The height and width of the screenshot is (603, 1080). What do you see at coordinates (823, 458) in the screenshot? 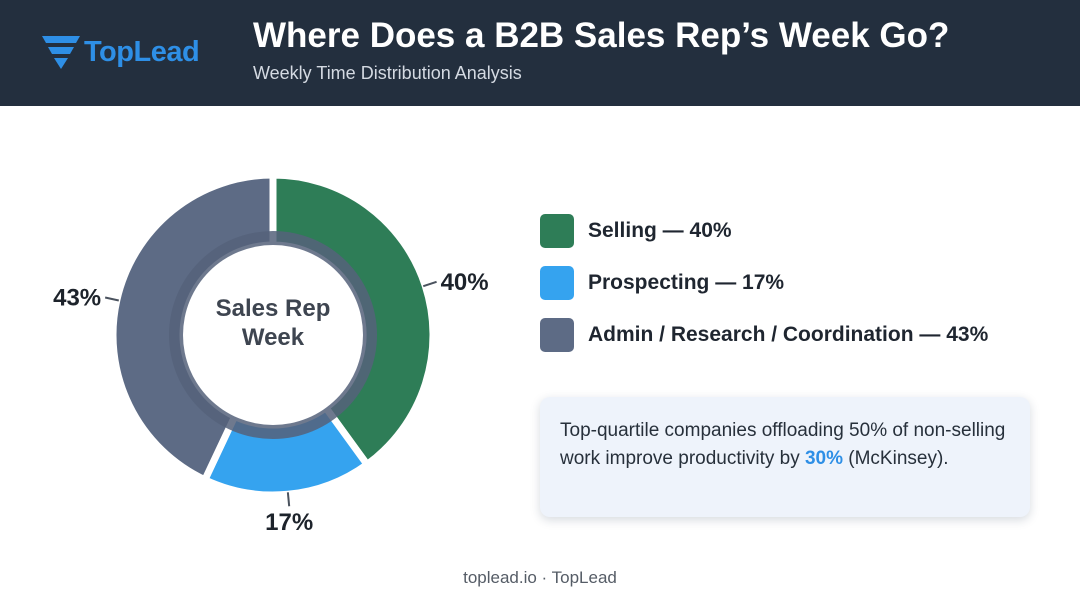
I see `callout-highlight: 30%` at bounding box center [823, 458].